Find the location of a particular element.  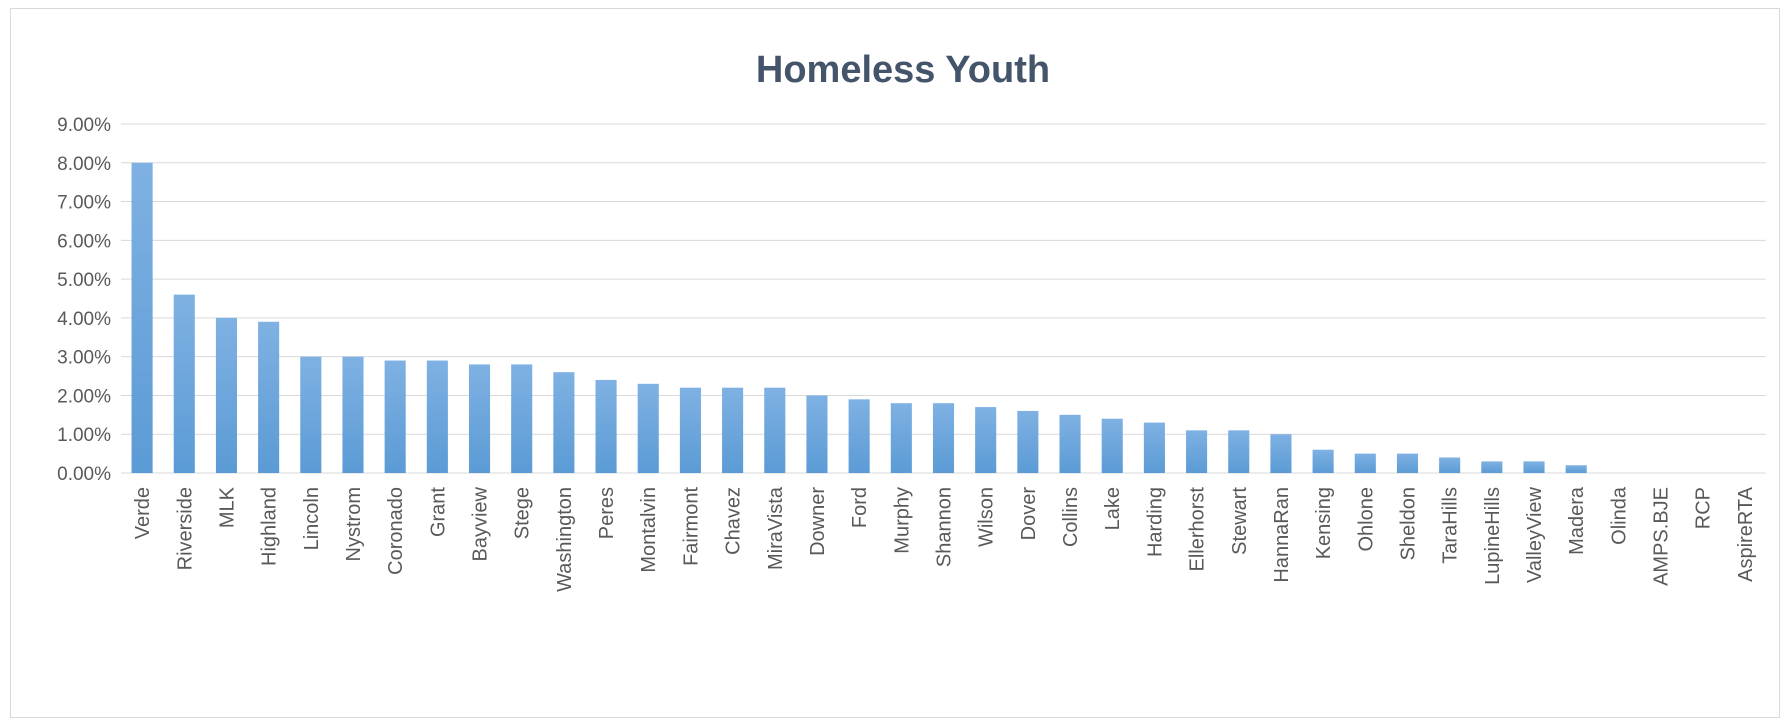

x-tick-label: AspireRTA is located at coordinates (1746, 534).